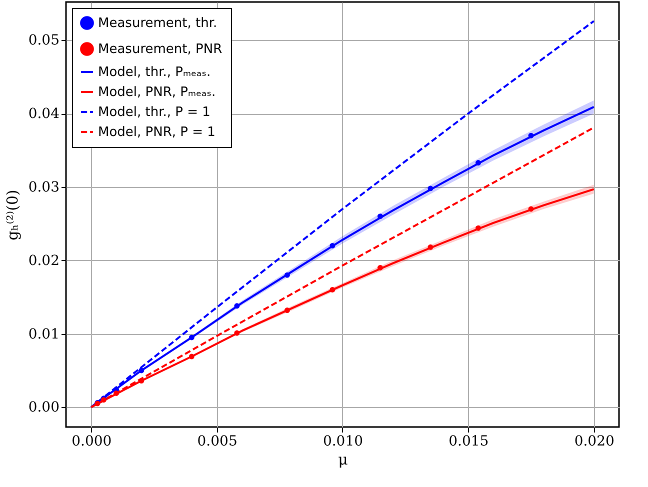 The height and width of the screenshot is (487, 648). Describe the element at coordinates (157, 92) in the screenshot. I see `legend-label: Model, PNR, Pₘₑₐₛ.` at that location.